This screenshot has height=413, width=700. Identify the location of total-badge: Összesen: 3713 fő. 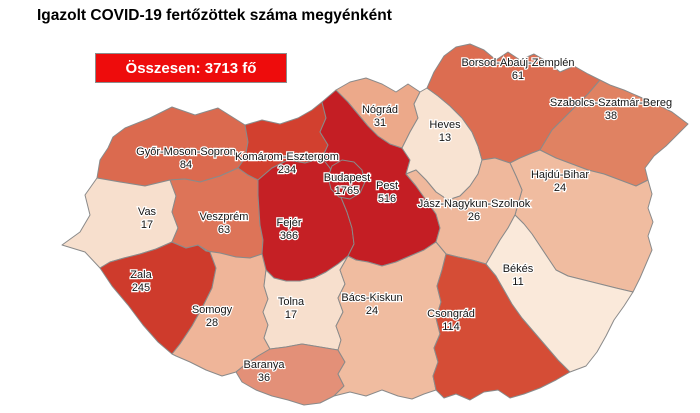
(191, 68).